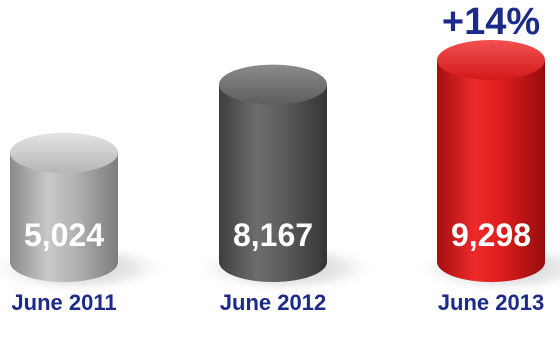 The width and height of the screenshot is (560, 344). Describe the element at coordinates (273, 302) in the screenshot. I see `category-label: June 2012` at that location.